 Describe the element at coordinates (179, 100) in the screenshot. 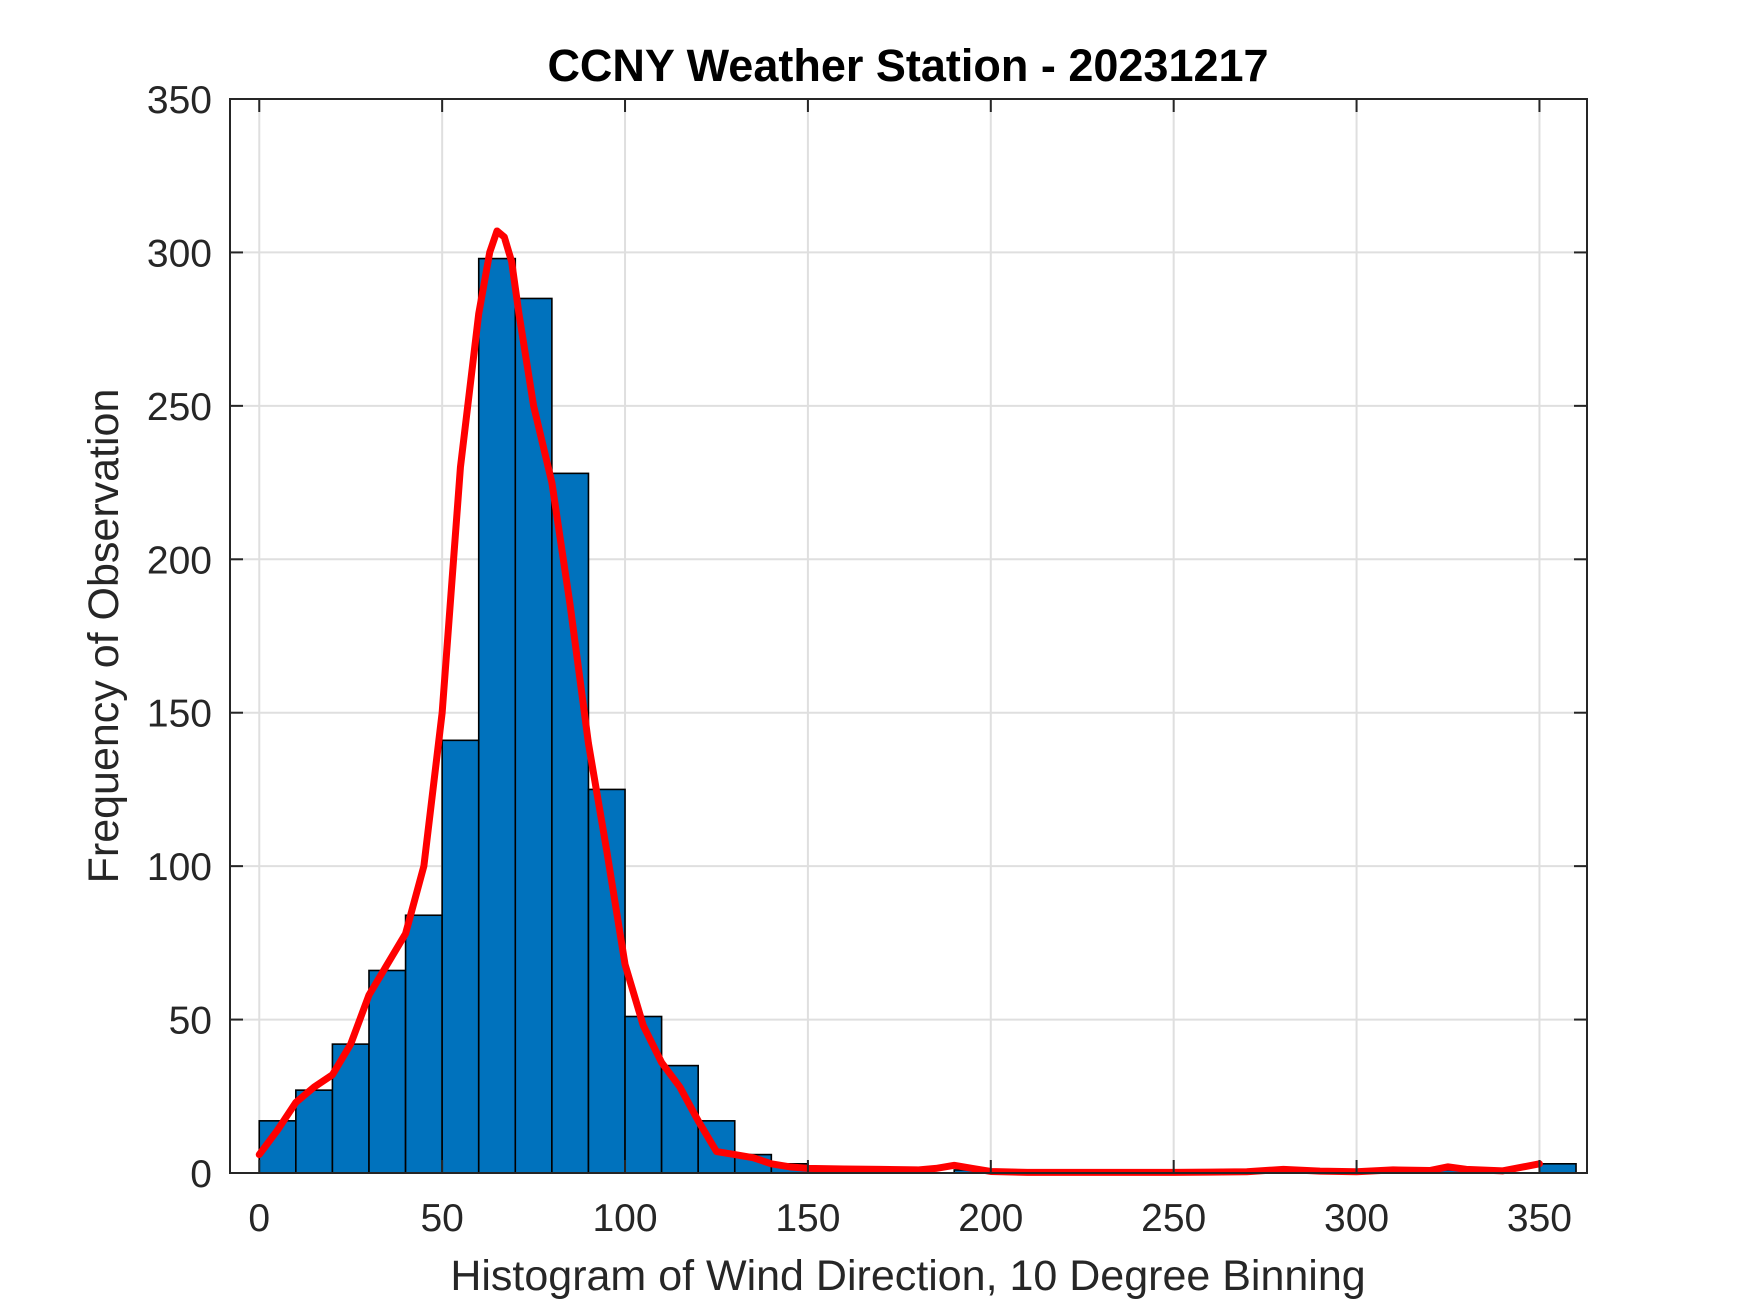

I see `y-tick-label: 350` at that location.